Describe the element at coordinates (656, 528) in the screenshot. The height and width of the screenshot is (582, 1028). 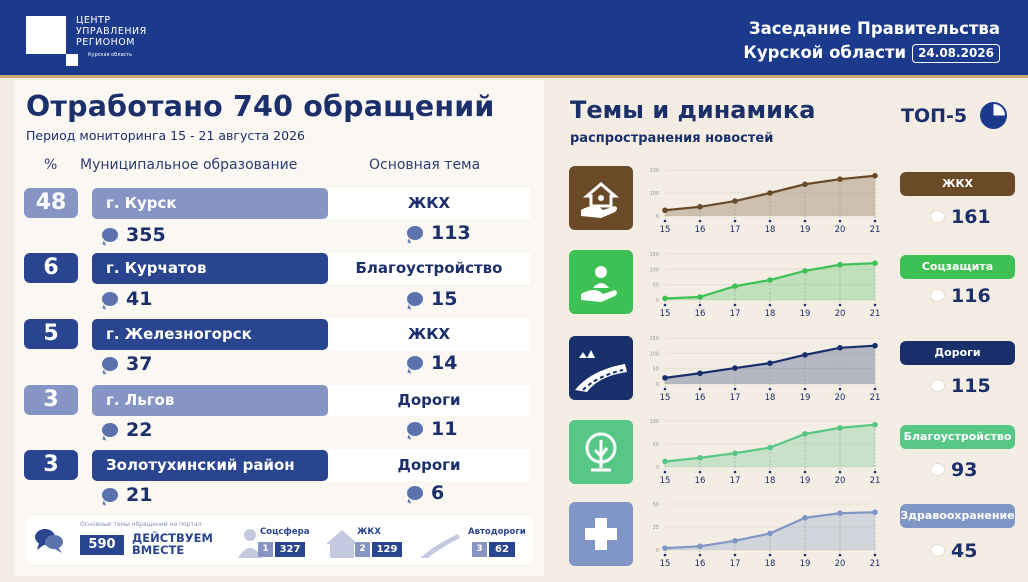
I see `y-tick-label: 25` at that location.